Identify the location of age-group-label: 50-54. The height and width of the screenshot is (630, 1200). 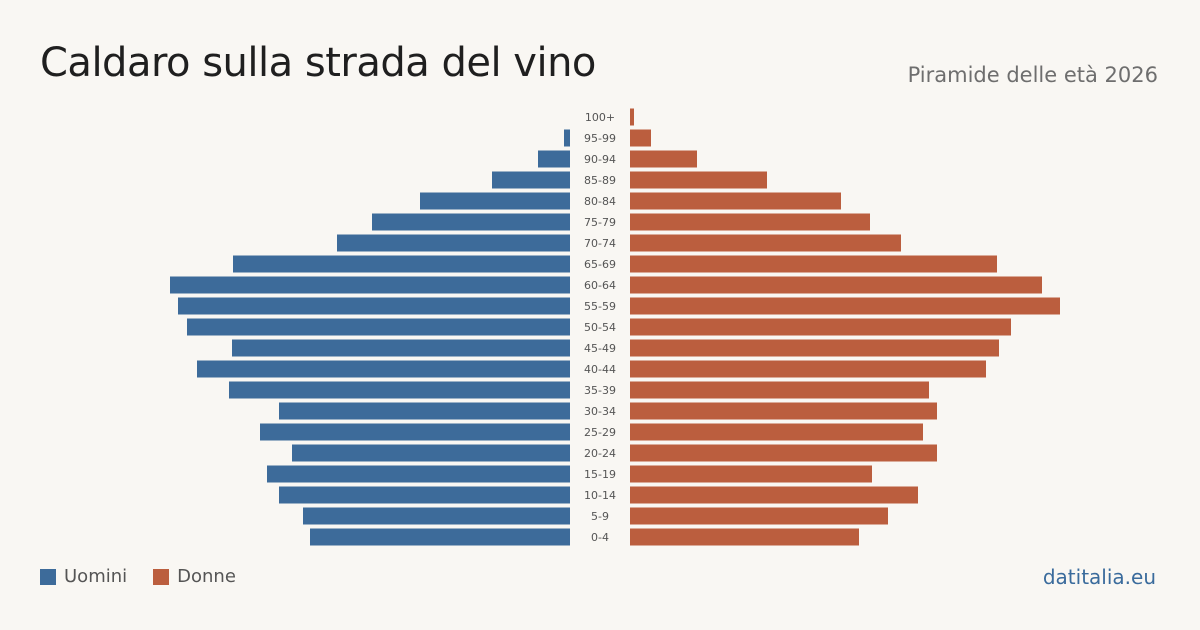
(600, 327).